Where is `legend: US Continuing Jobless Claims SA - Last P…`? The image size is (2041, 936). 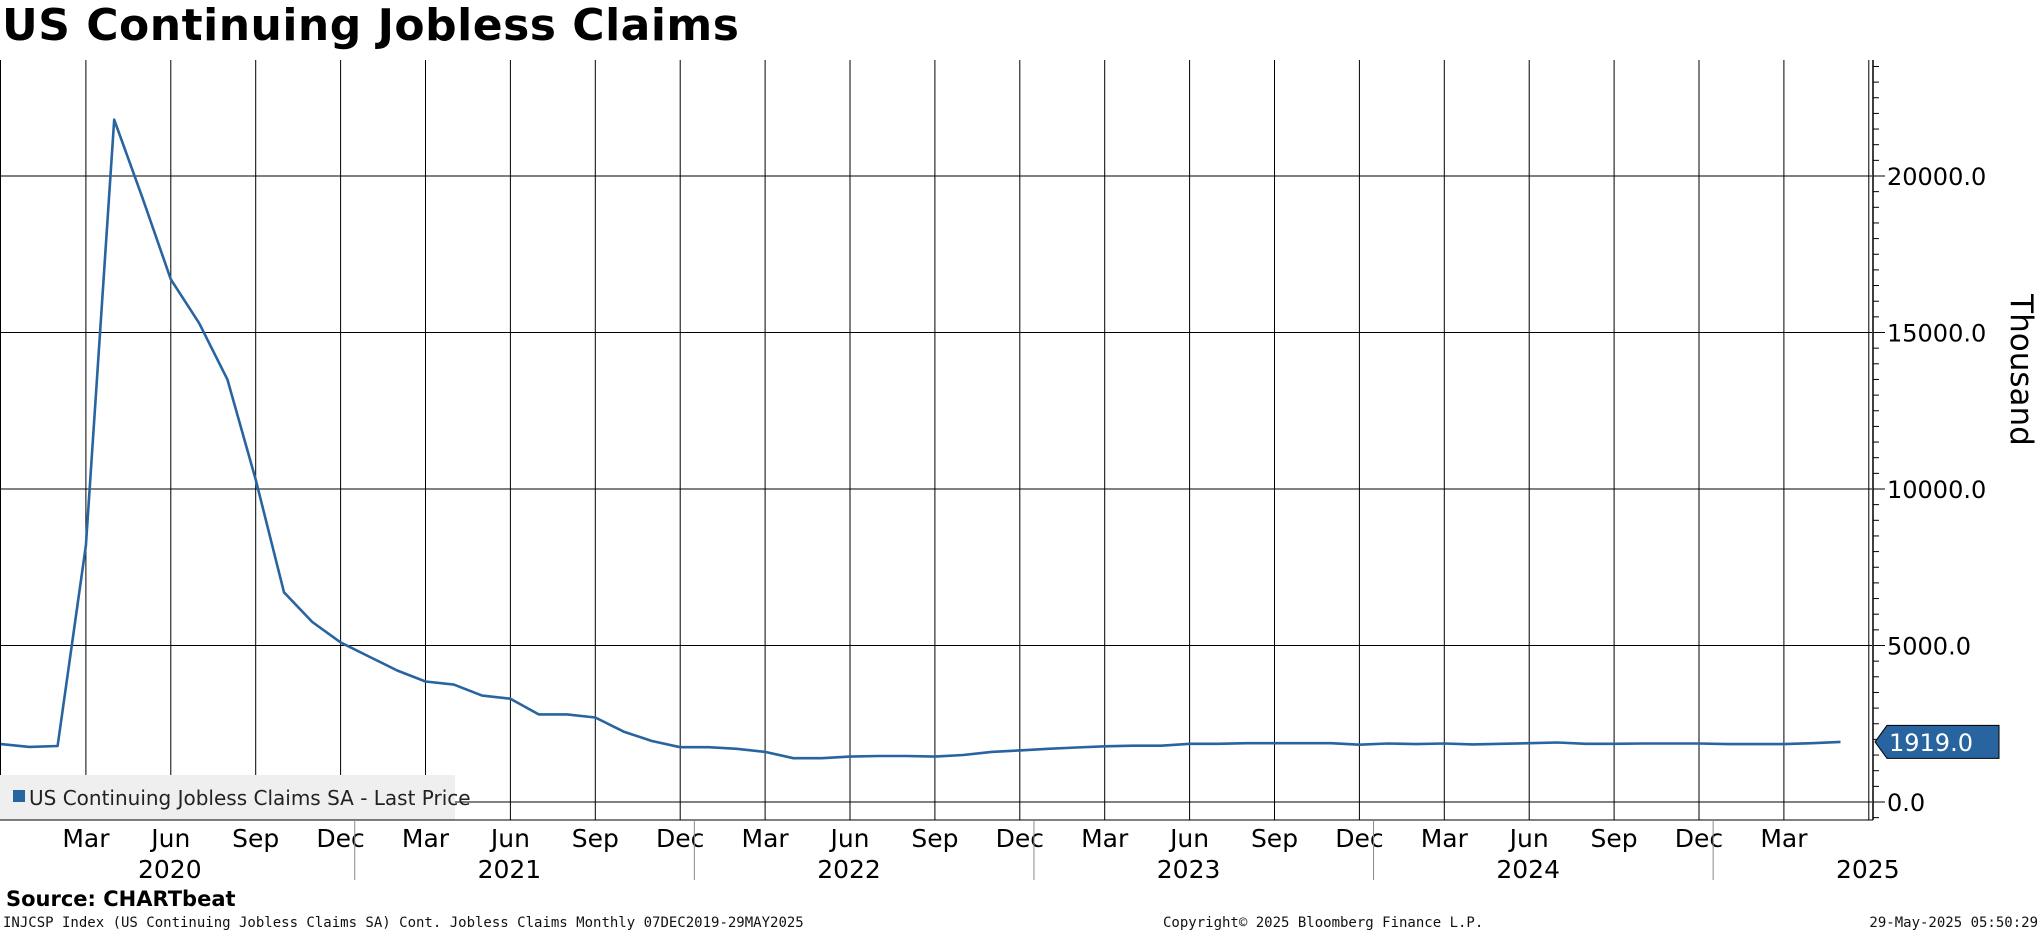 legend: US Continuing Jobless Claims SA - Last P… is located at coordinates (235, 797).